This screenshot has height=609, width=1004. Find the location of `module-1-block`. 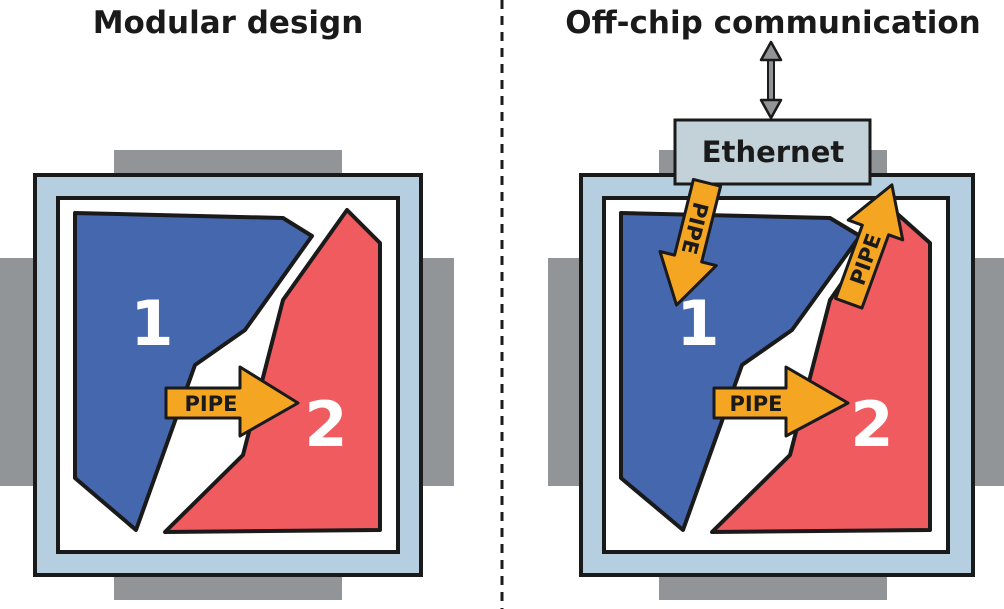

module-1-block is located at coordinates (193, 371).